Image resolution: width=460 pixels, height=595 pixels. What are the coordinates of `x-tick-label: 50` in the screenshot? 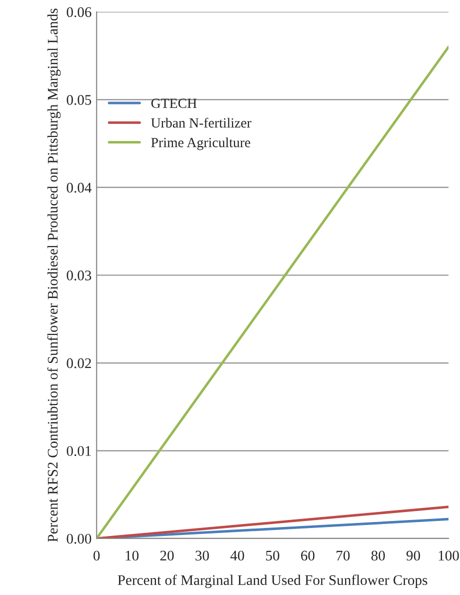 It's located at (273, 555).